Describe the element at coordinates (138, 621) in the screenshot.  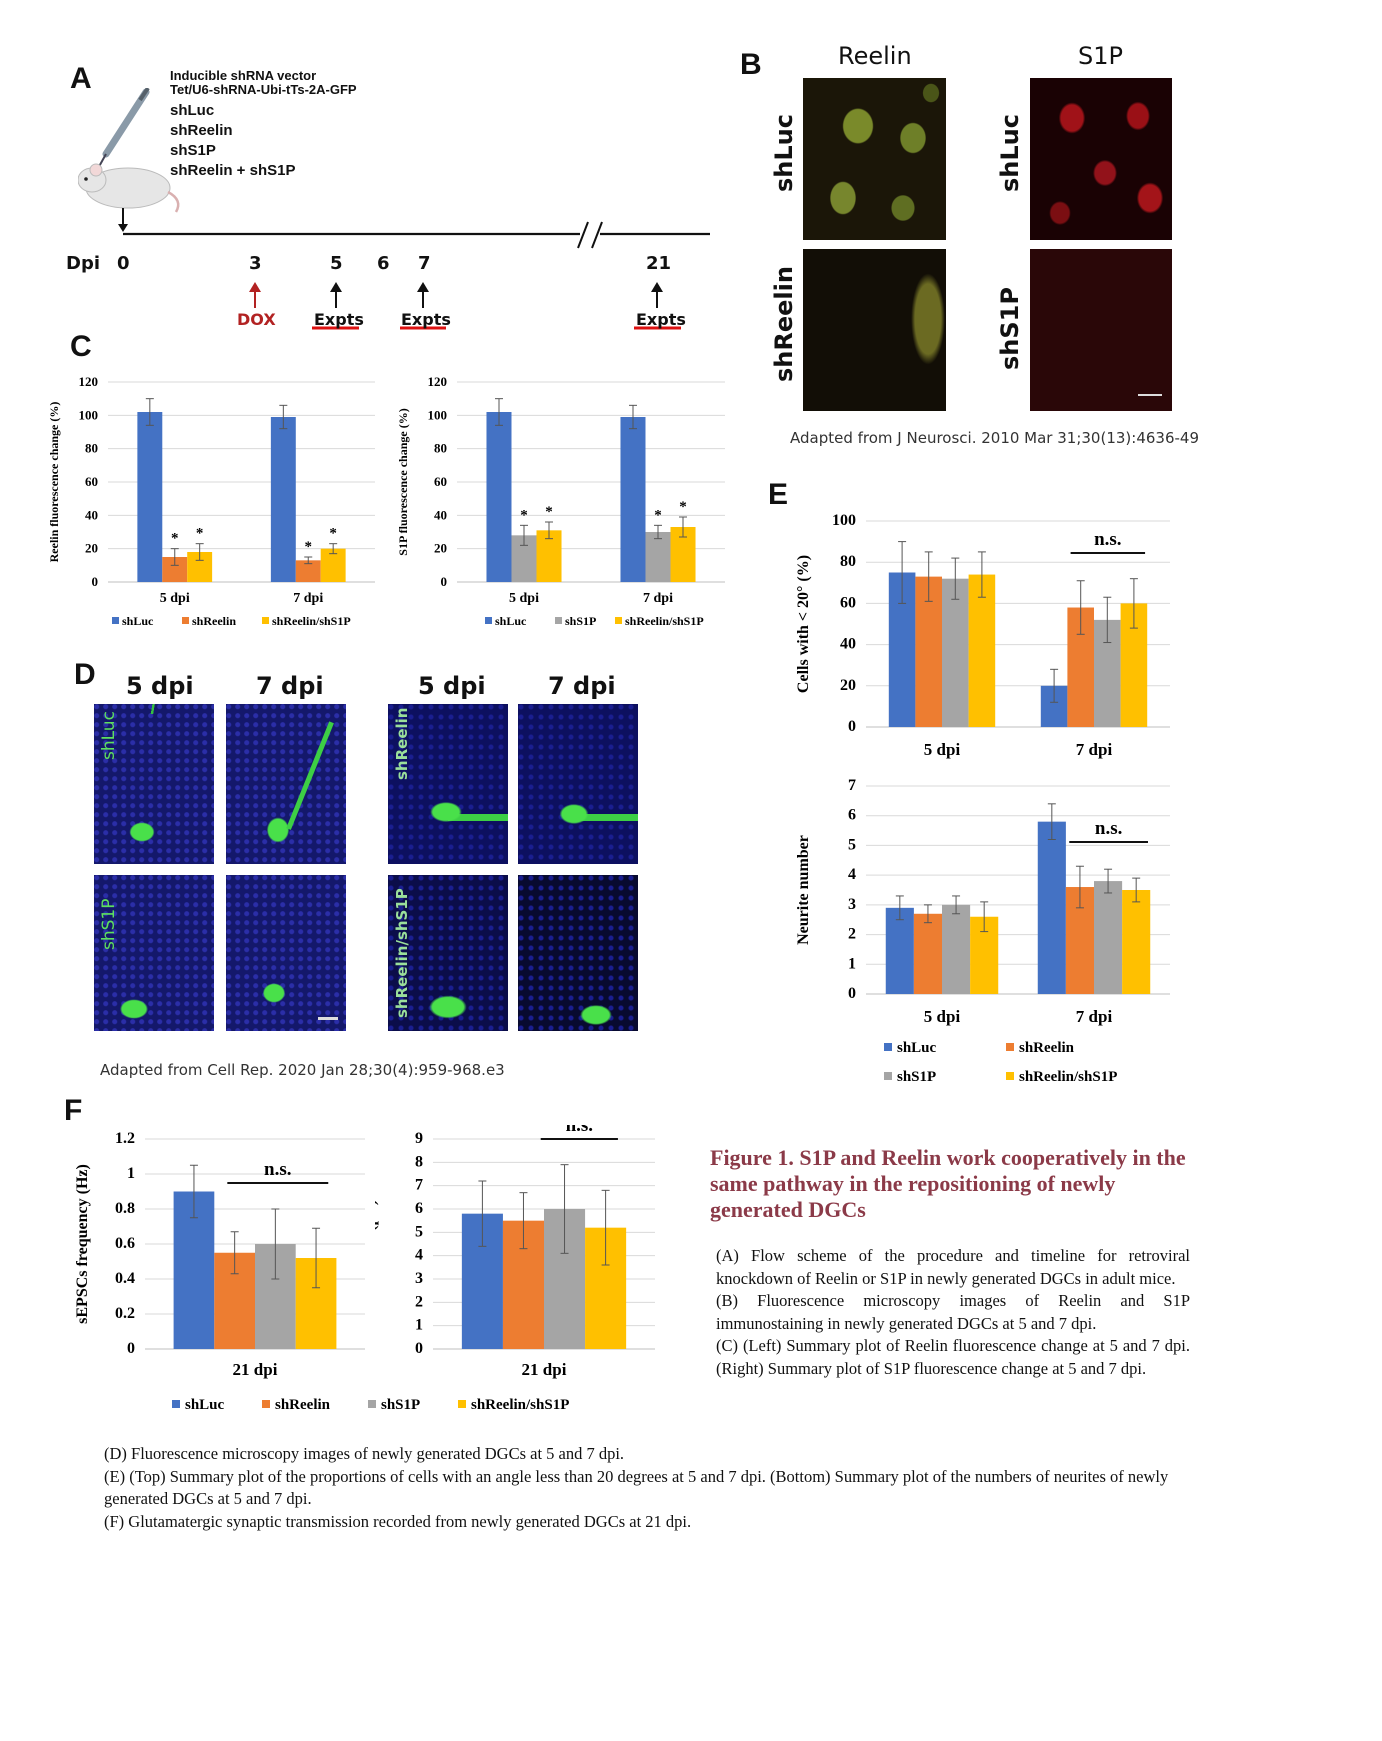
I see `legend-label: shLuc` at that location.